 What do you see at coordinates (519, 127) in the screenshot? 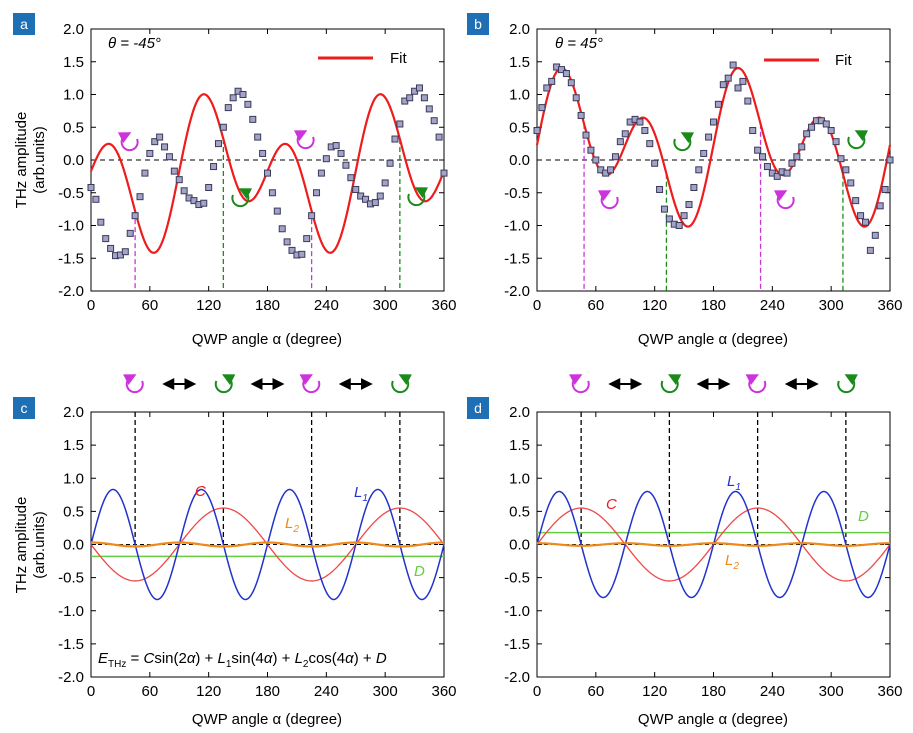
I see `y-tick-label: 0.5` at bounding box center [519, 127].